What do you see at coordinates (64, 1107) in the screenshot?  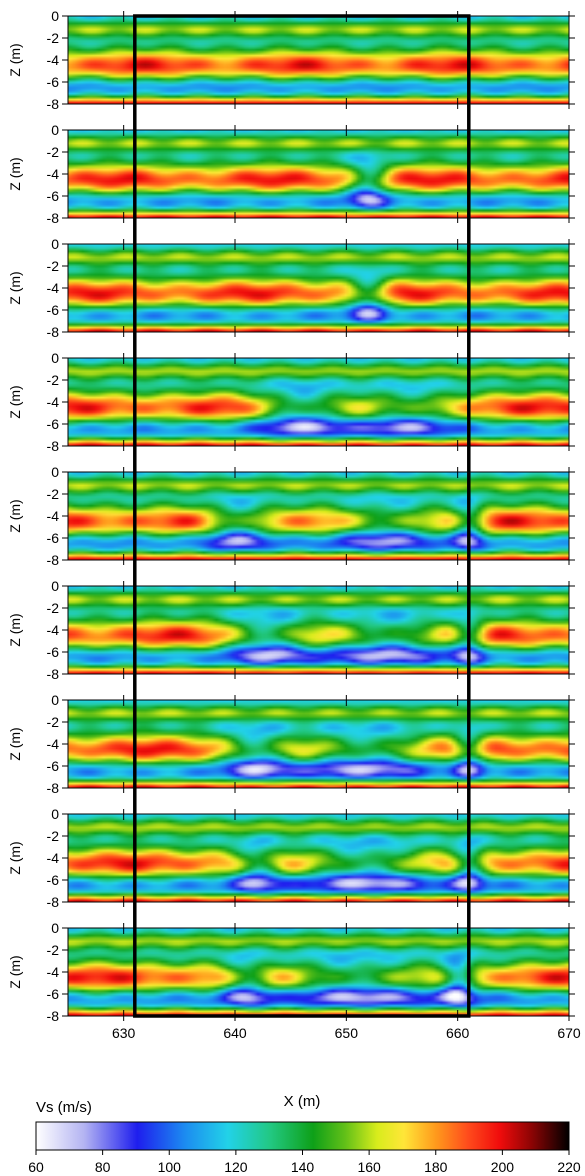 I see `colorbar-label: Vs (m/s)` at bounding box center [64, 1107].